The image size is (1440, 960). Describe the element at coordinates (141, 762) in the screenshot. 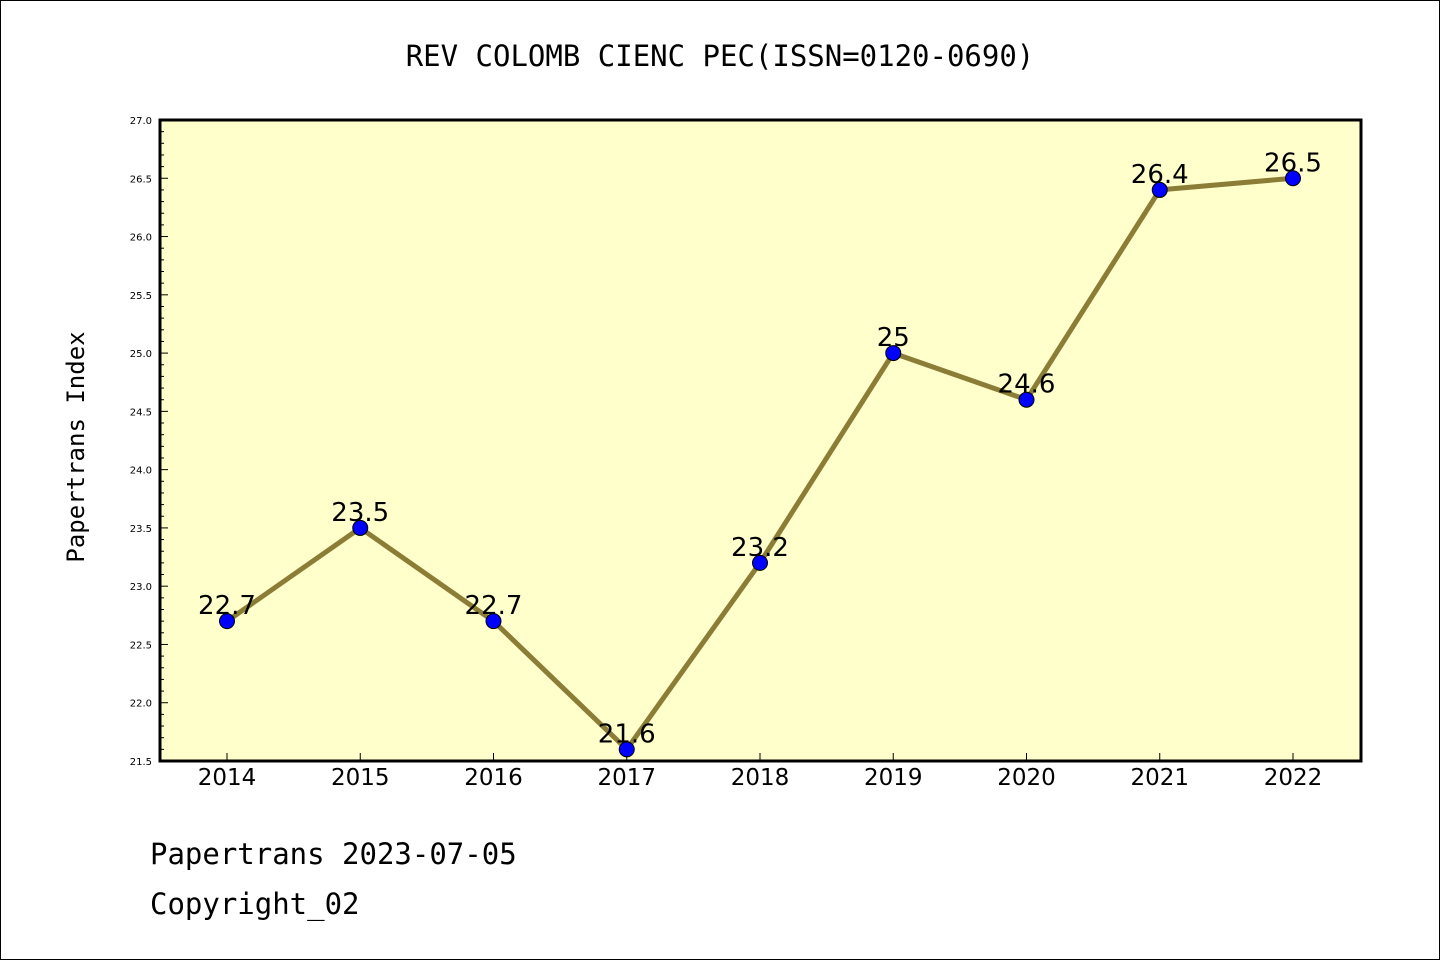

I see `y-tick-label: 21.5` at that location.